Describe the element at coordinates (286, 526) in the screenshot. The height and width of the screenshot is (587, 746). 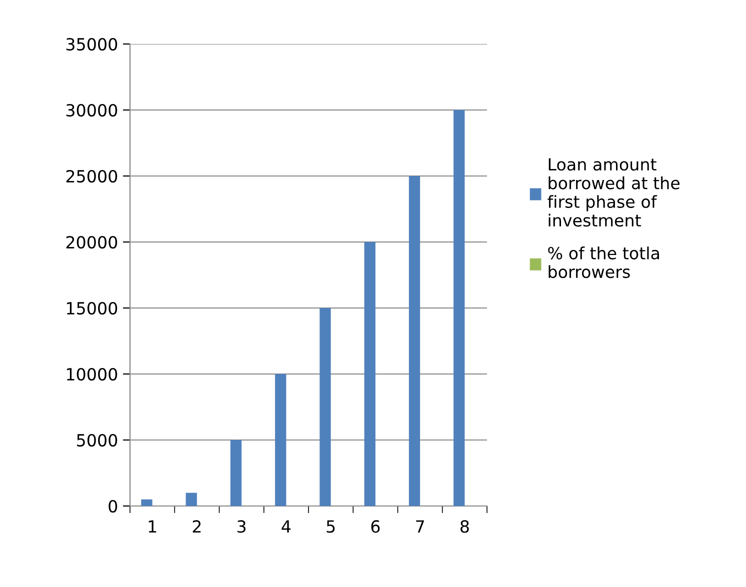
I see `x-tick-label: 4` at that location.